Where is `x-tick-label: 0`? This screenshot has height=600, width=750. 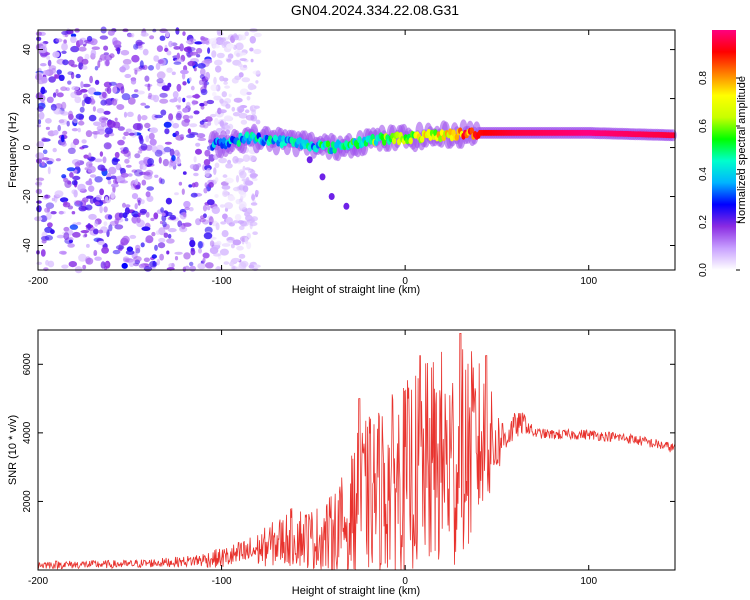 x-tick-label: 0 is located at coordinates (405, 281).